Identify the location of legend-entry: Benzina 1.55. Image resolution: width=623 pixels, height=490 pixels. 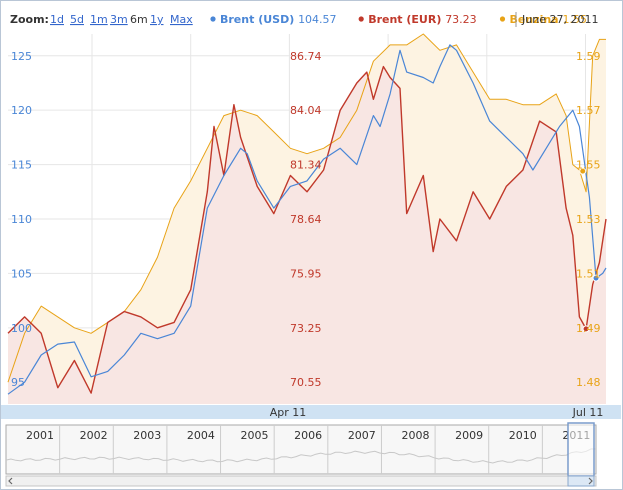
(548, 19).